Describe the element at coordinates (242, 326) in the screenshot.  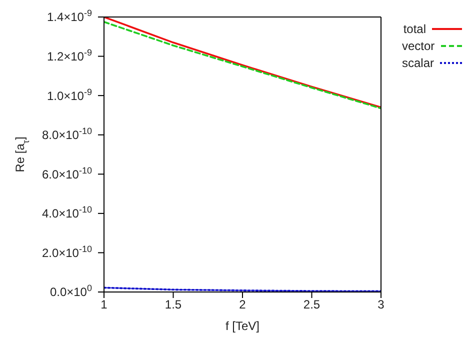
I see `x-axis-title: f [TeV]` at that location.